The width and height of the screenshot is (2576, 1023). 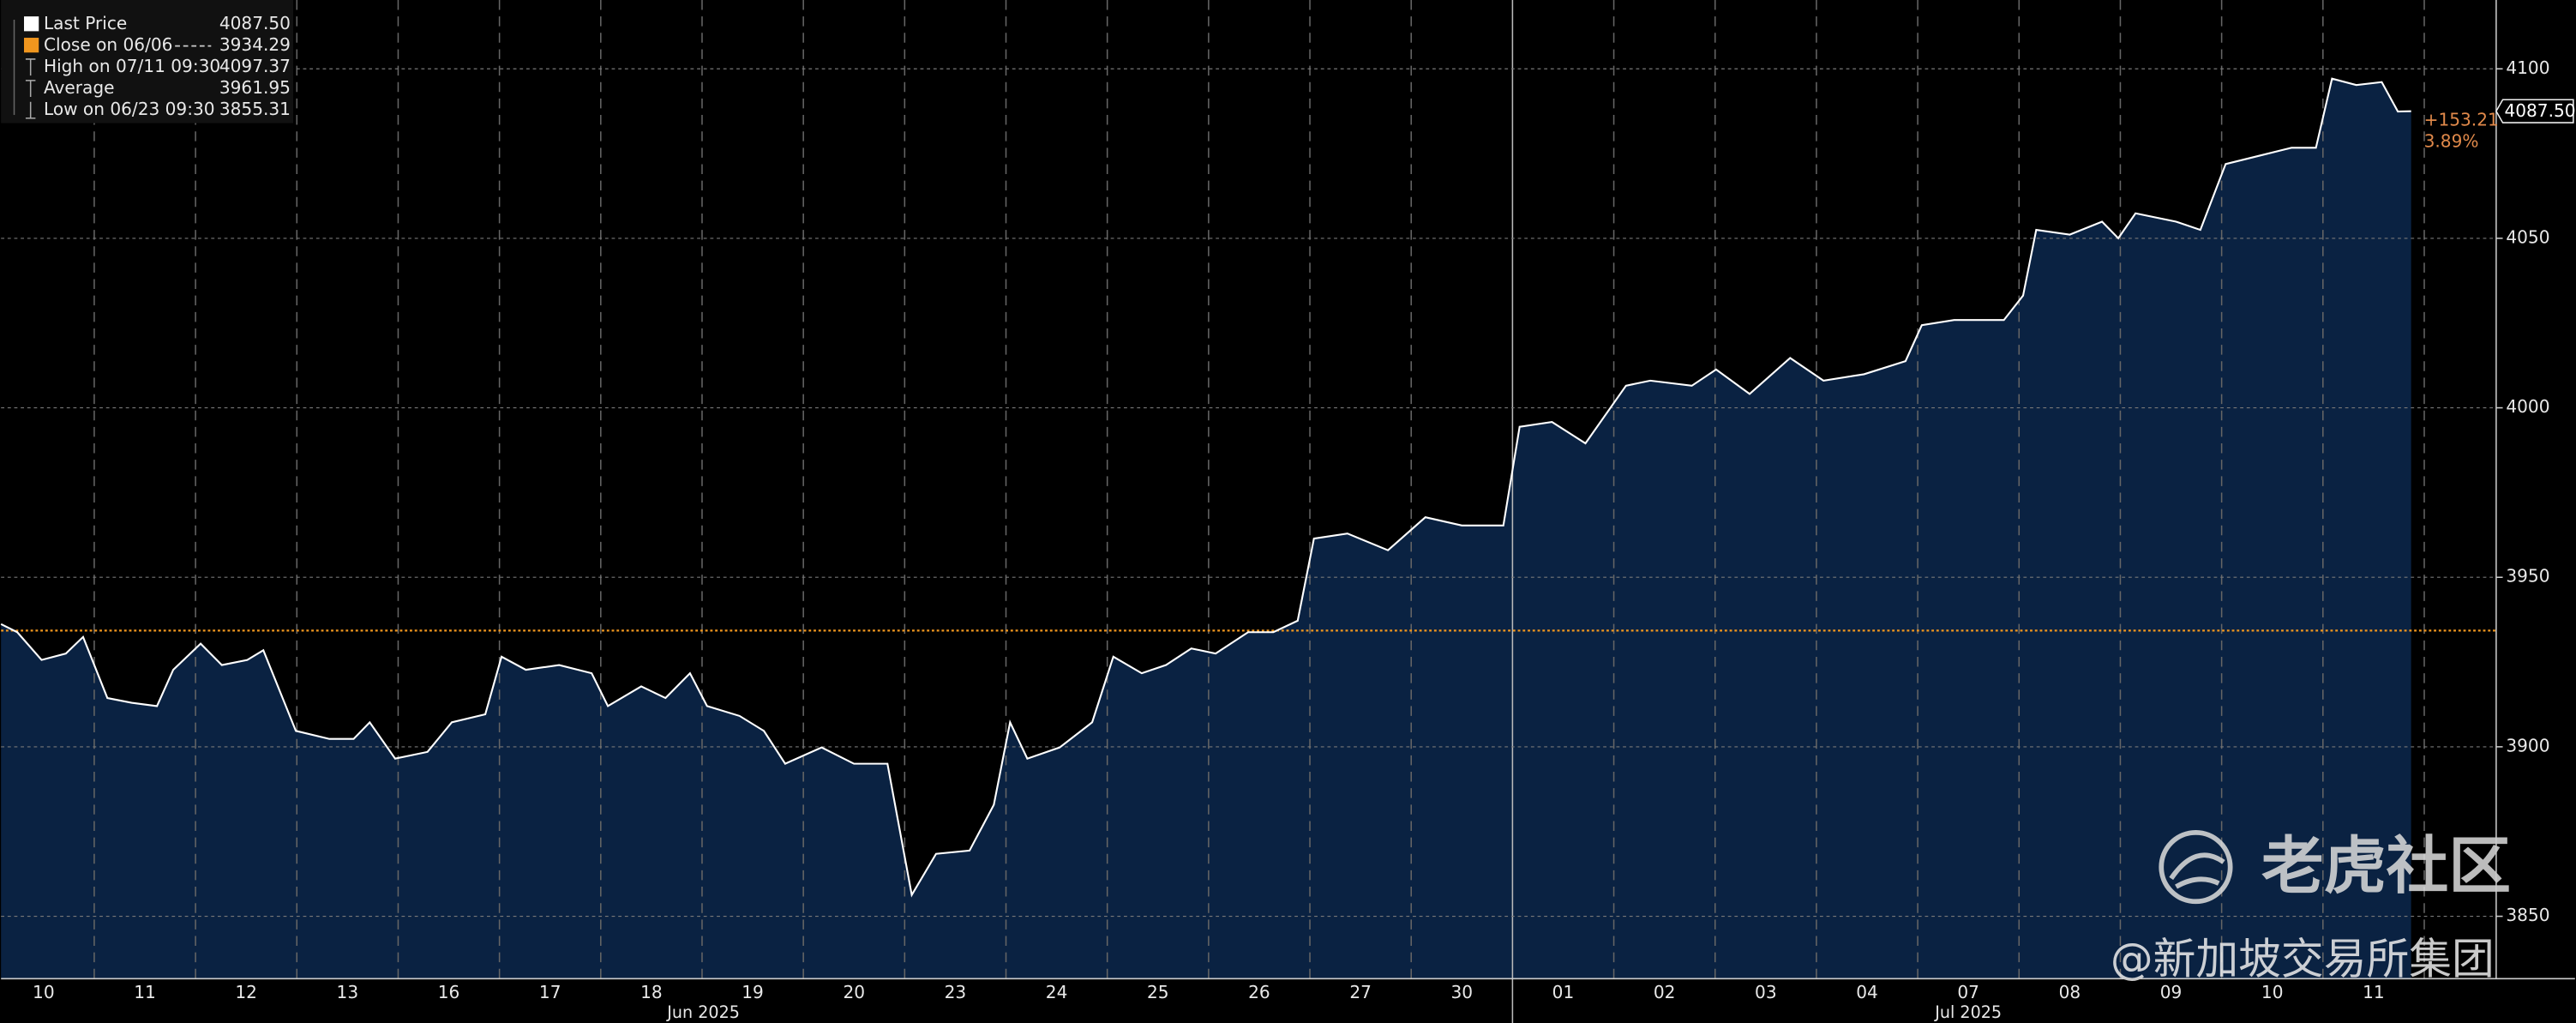 I want to click on legend-value: 4087.50, so click(x=255, y=23).